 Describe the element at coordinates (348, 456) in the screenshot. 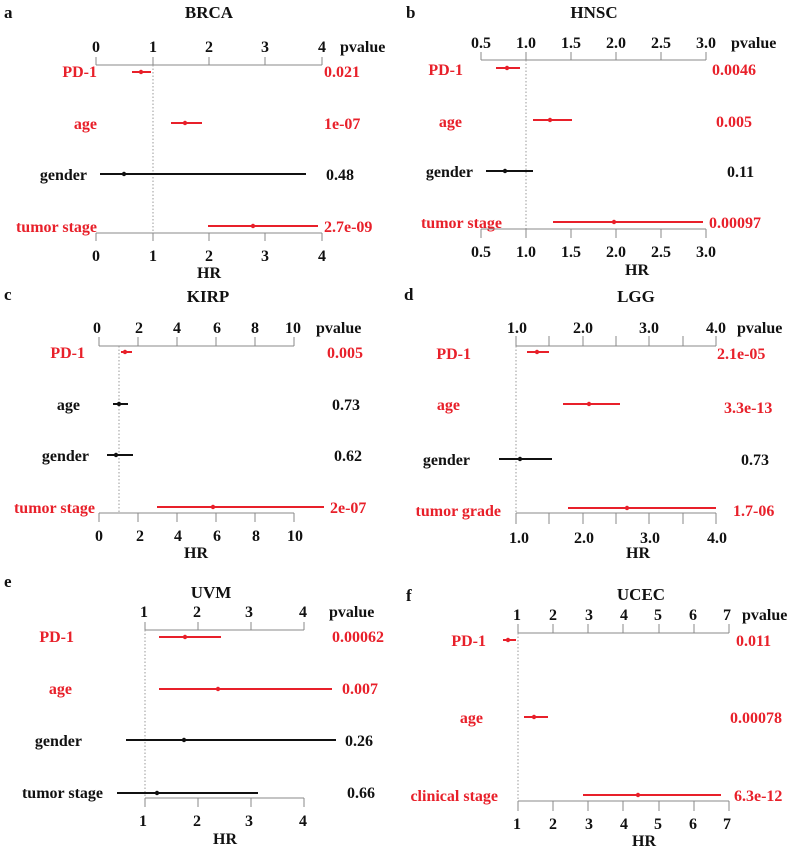

I see `svg-text: 0.62` at that location.